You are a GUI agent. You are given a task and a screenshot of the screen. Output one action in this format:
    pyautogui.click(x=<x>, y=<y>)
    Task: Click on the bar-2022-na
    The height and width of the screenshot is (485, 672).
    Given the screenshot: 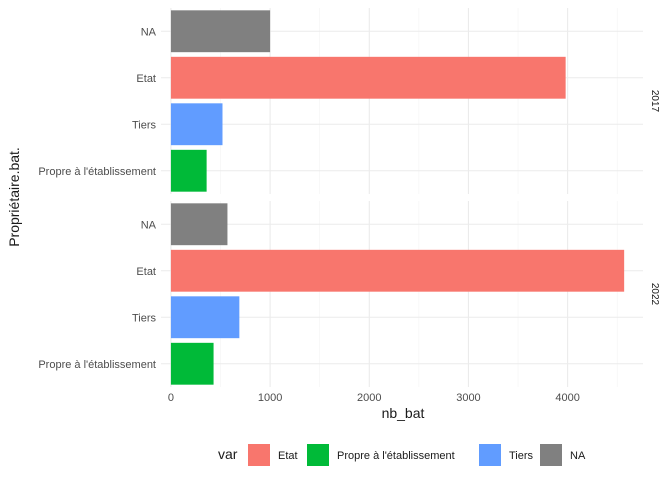 What is the action you would take?
    pyautogui.click(x=199, y=224)
    